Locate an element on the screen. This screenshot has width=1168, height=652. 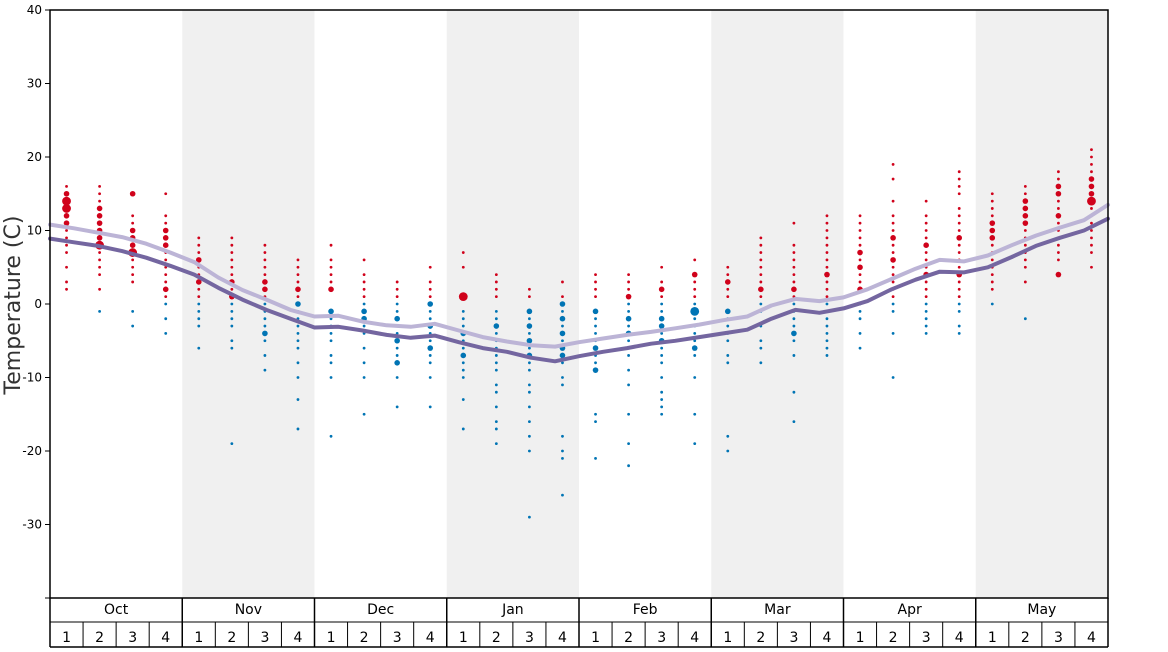
y-tick-label: 30 is located at coordinates (34, 84).